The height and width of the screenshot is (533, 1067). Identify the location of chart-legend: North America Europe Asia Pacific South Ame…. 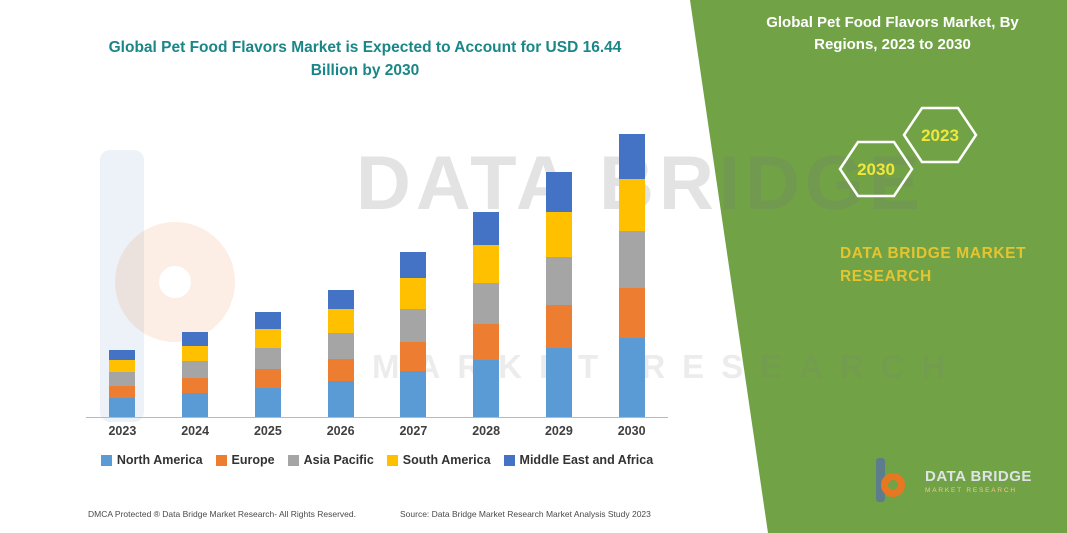
(377, 460).